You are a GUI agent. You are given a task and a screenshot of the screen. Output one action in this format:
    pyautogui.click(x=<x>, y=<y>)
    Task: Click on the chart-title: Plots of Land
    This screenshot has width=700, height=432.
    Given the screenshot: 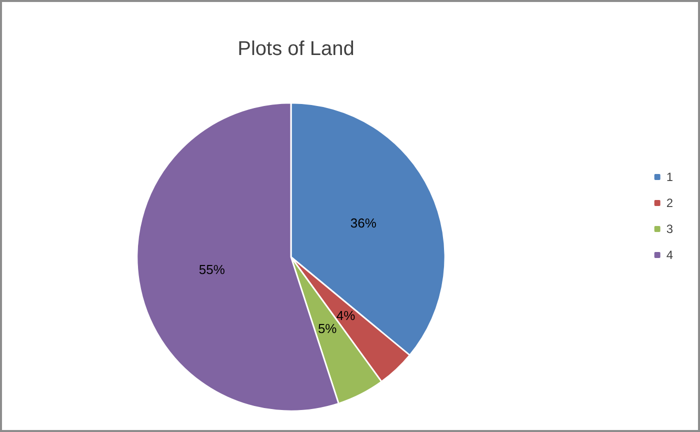 What is the action you would take?
    pyautogui.click(x=296, y=49)
    